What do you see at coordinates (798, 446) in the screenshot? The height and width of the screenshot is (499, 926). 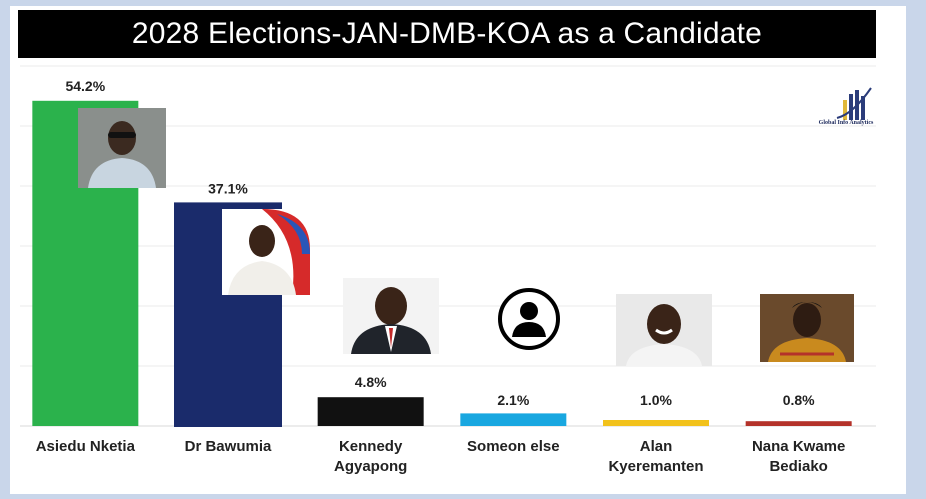 I see `category-label-line: Nana Kwame` at bounding box center [798, 446].